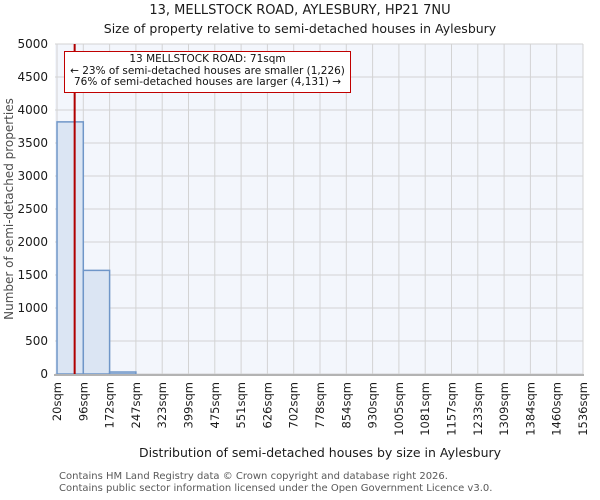 Image resolution: width=600 pixels, height=500 pixels. What do you see at coordinates (136, 405) in the screenshot?
I see `x-tick-label: 247sqm` at bounding box center [136, 405].